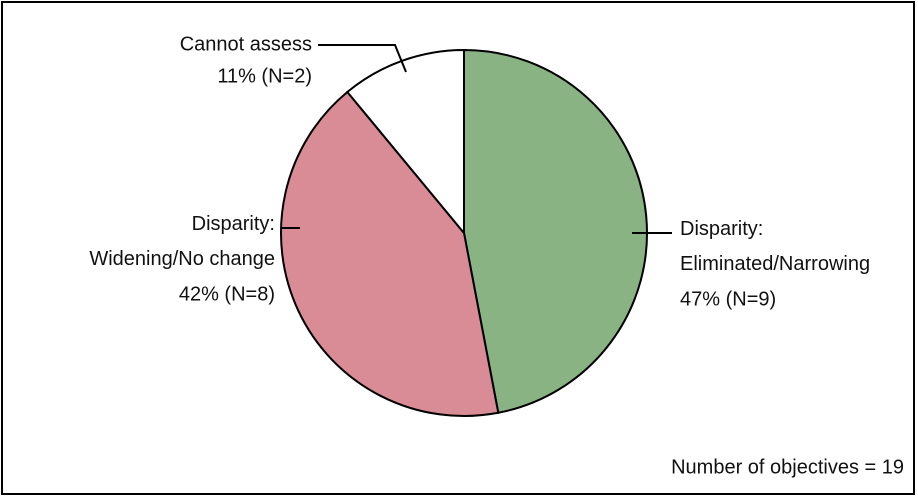  I want to click on pie-slice, so click(555, 231).